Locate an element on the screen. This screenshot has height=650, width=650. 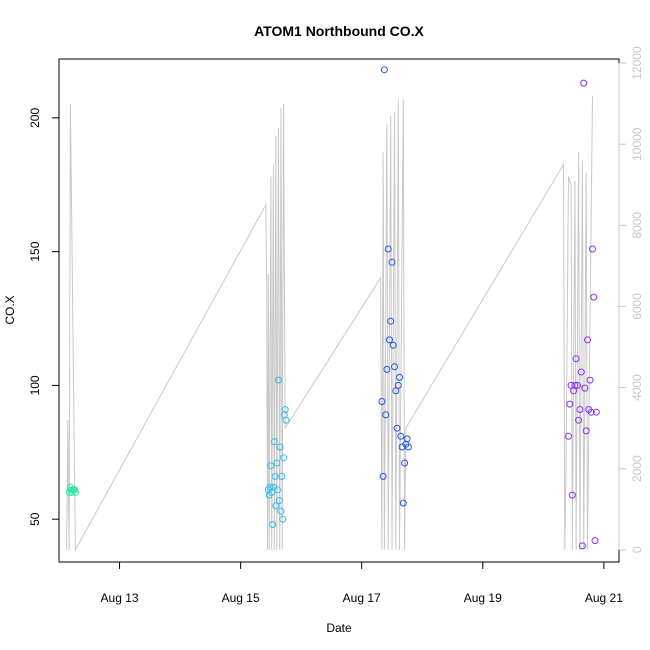
x-tick-label: Aug 17 is located at coordinates (362, 598).